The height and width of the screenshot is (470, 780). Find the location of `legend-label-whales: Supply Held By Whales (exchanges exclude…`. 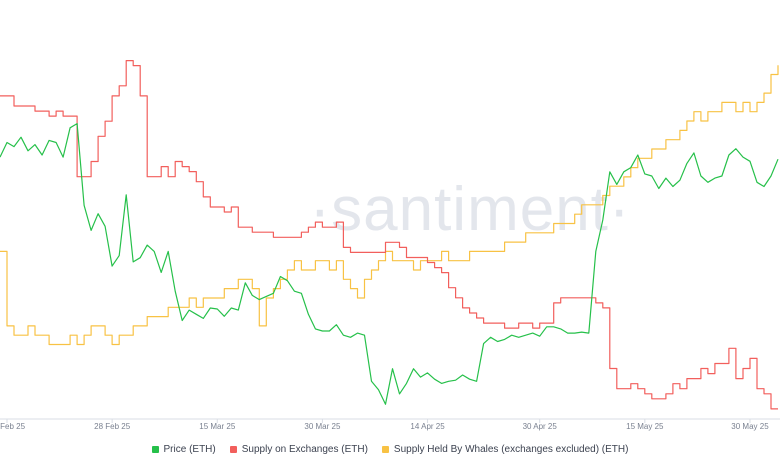

legend-label-whales: Supply Held By Whales (exchanges exclude… is located at coordinates (511, 449).